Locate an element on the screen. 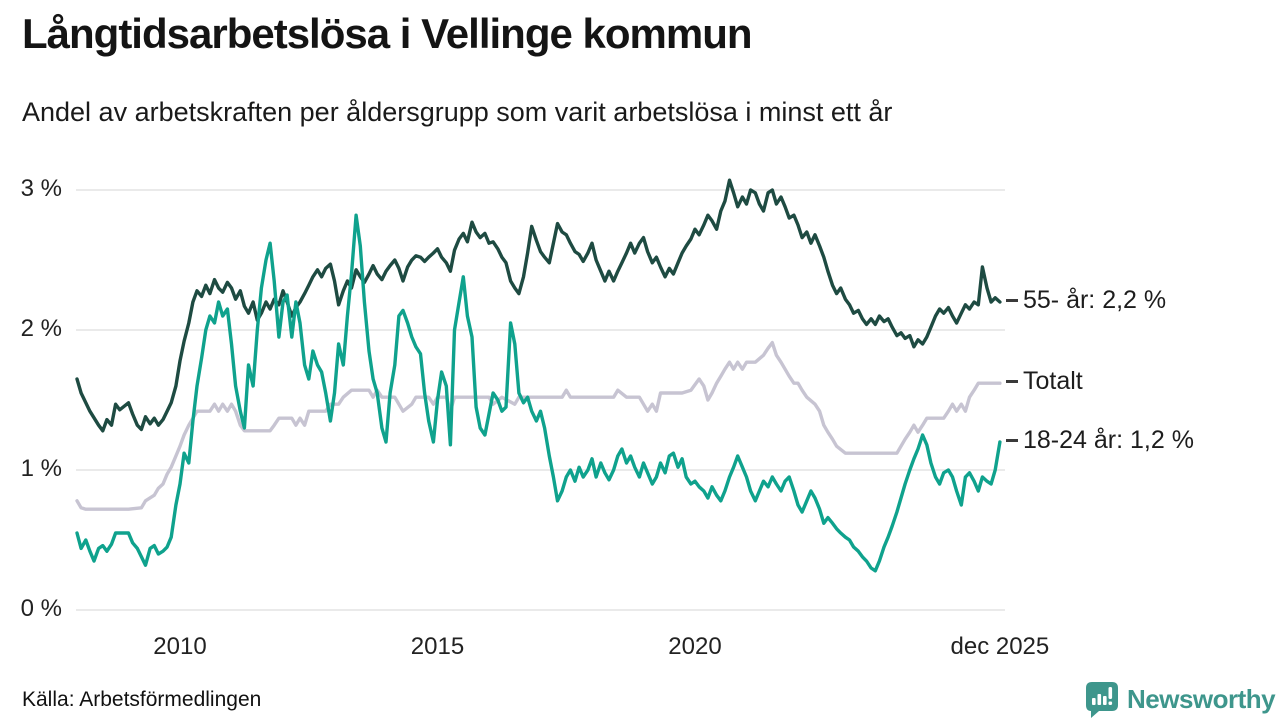 The height and width of the screenshot is (720, 1280). newsworthy-brand-name: Newsworthy is located at coordinates (1201, 699).